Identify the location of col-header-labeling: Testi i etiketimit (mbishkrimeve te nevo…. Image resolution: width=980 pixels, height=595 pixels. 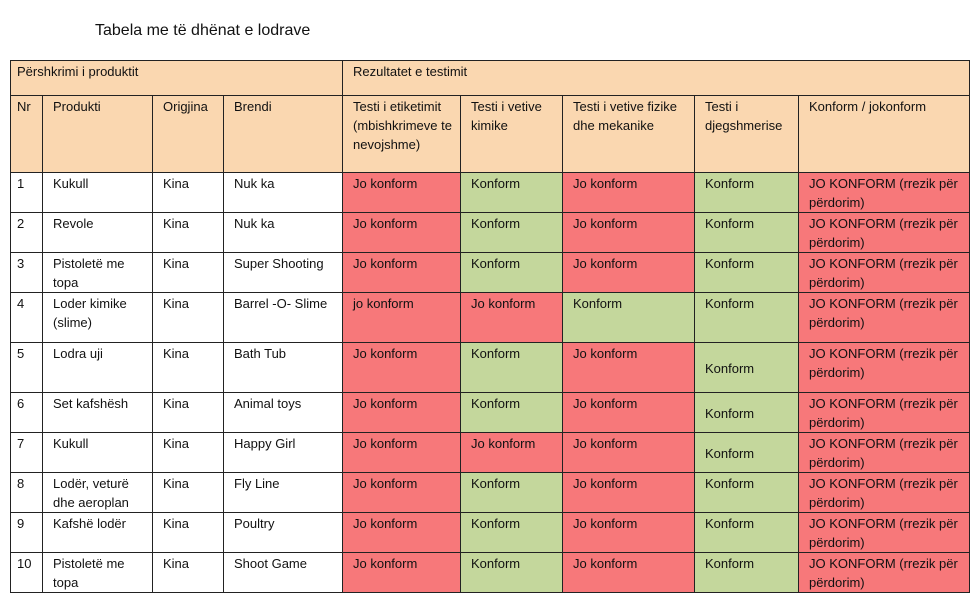
(401, 134).